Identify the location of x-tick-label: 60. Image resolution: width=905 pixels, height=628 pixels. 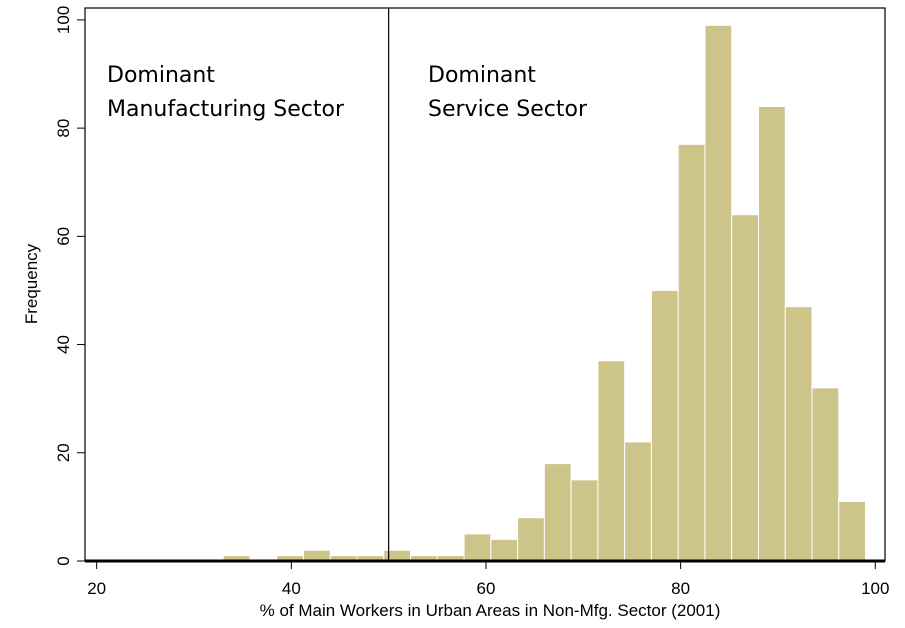
(486, 588).